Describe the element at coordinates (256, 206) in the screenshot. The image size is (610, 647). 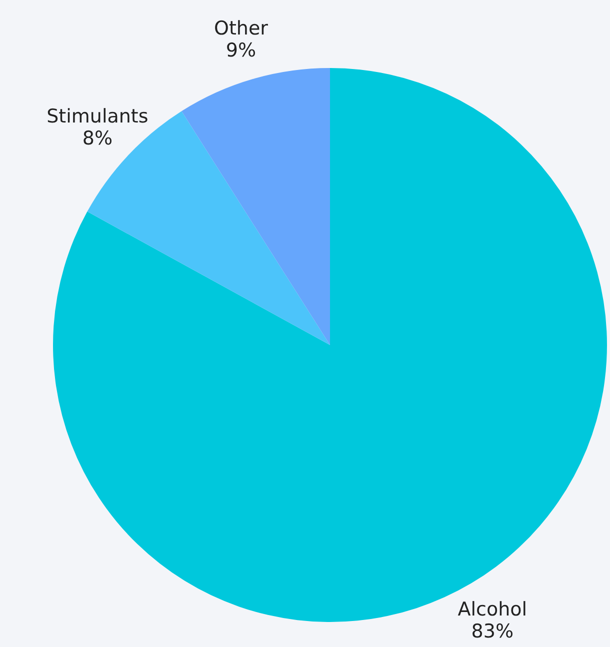
I see `pie-slice` at that location.